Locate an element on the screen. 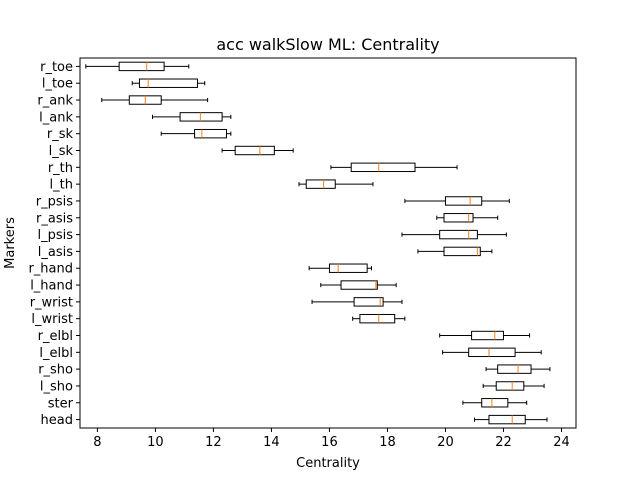 The image size is (640, 484). x-tick-label: 22 is located at coordinates (503, 442).